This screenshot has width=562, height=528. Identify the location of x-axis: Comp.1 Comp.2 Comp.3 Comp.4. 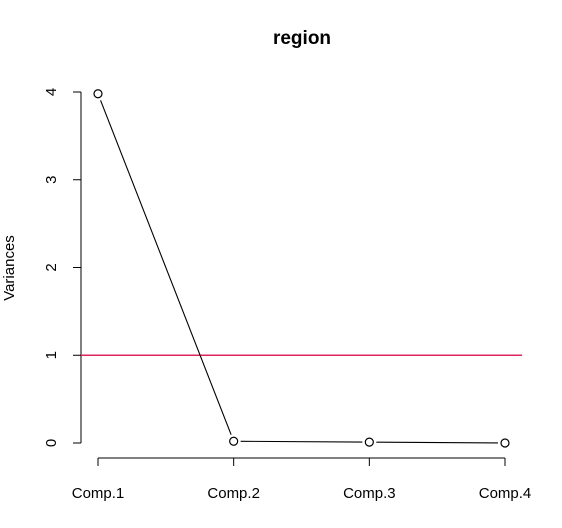
(302, 479).